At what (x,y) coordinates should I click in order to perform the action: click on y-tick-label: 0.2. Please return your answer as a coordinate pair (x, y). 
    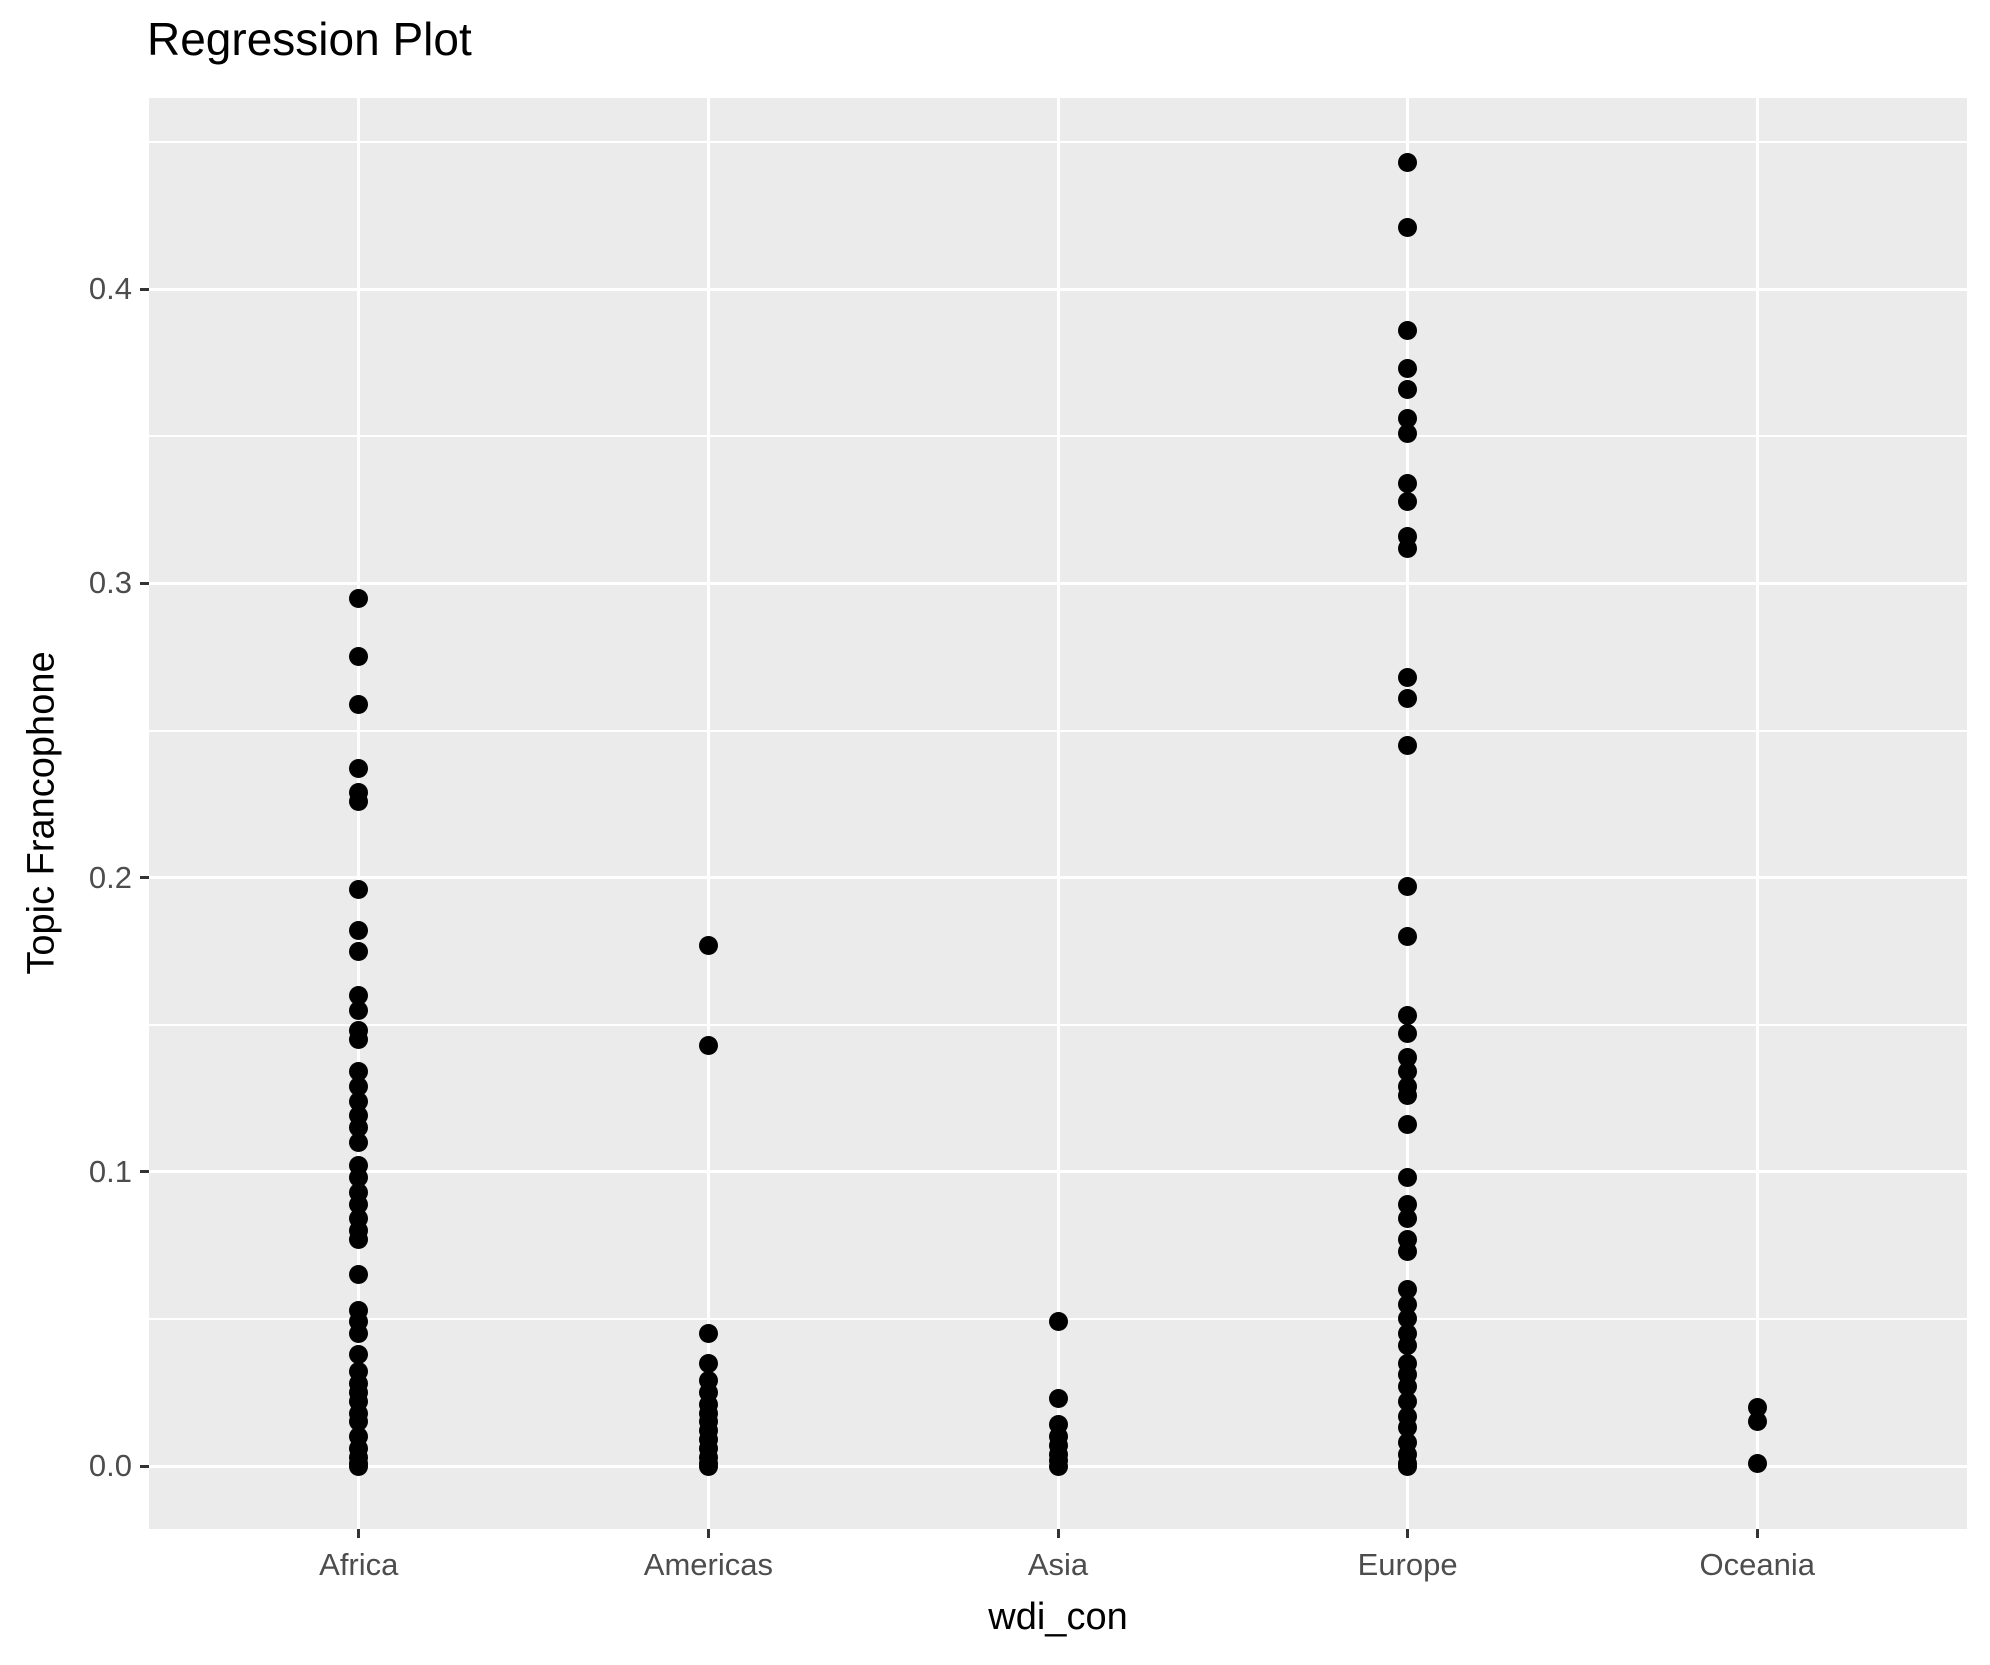
    Looking at the image, I should click on (110, 877).